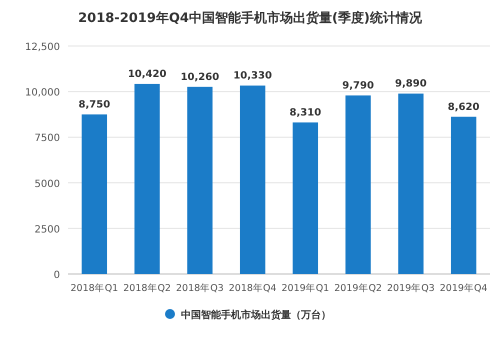  I want to click on y-tick-label: 7500, so click(47, 138).